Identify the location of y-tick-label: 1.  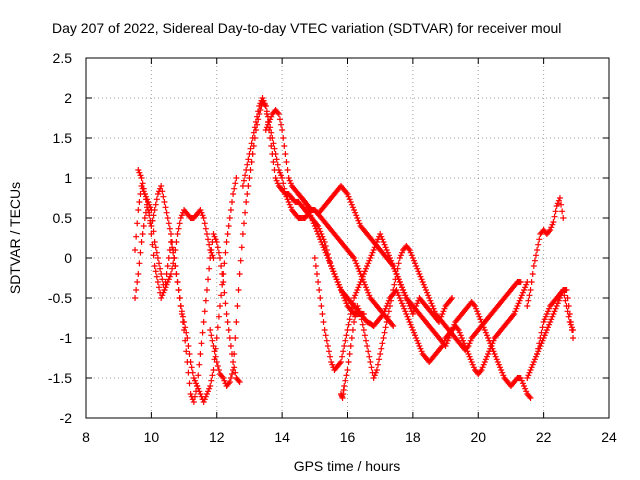
(68, 178).